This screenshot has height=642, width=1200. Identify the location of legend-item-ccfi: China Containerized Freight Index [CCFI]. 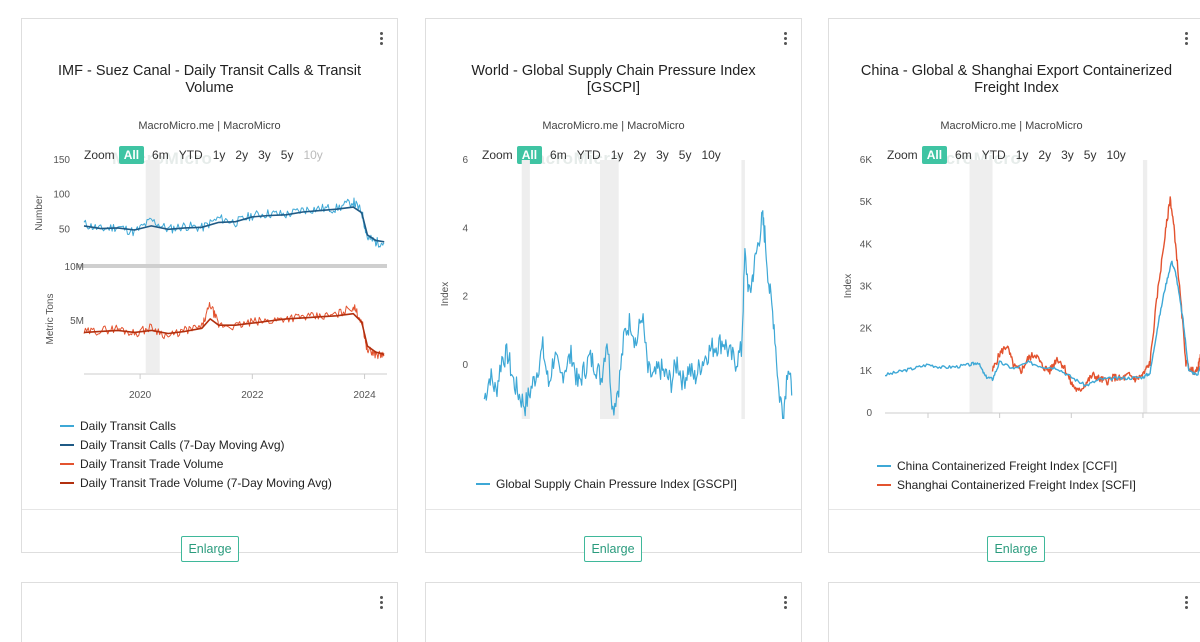
(1006, 465).